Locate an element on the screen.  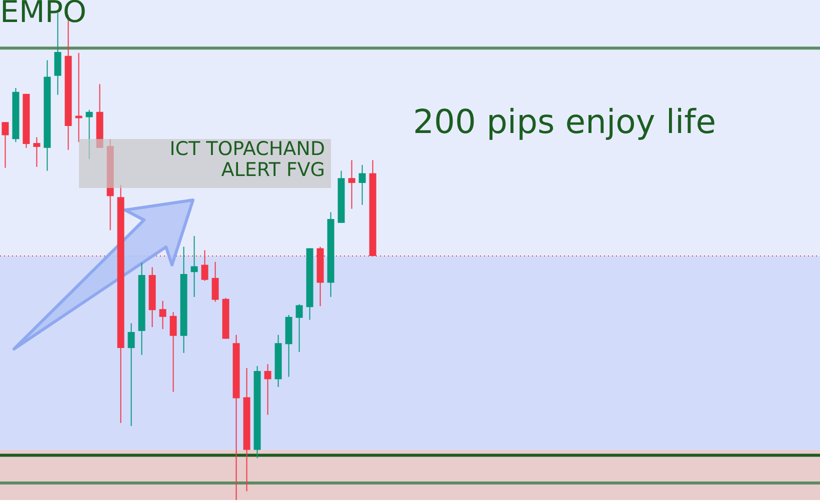
annotation: EMPO is located at coordinates (43, 15).